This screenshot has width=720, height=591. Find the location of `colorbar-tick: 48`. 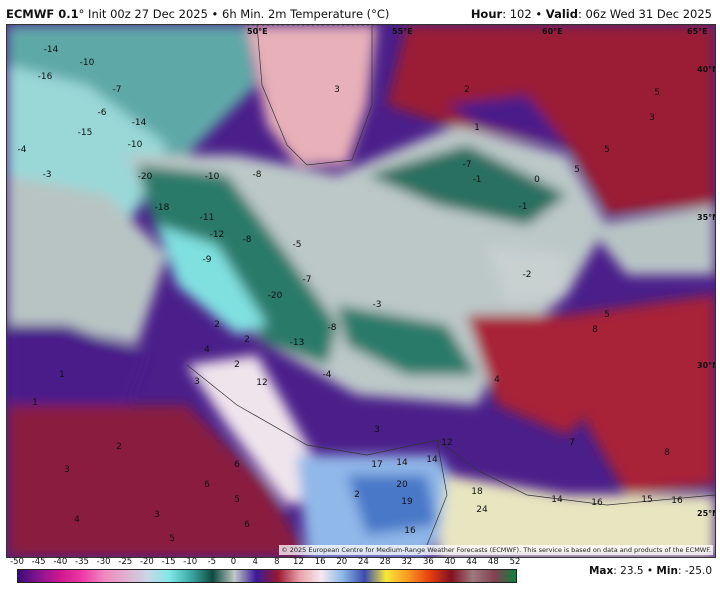

colorbar-tick: 48 is located at coordinates (493, 562).